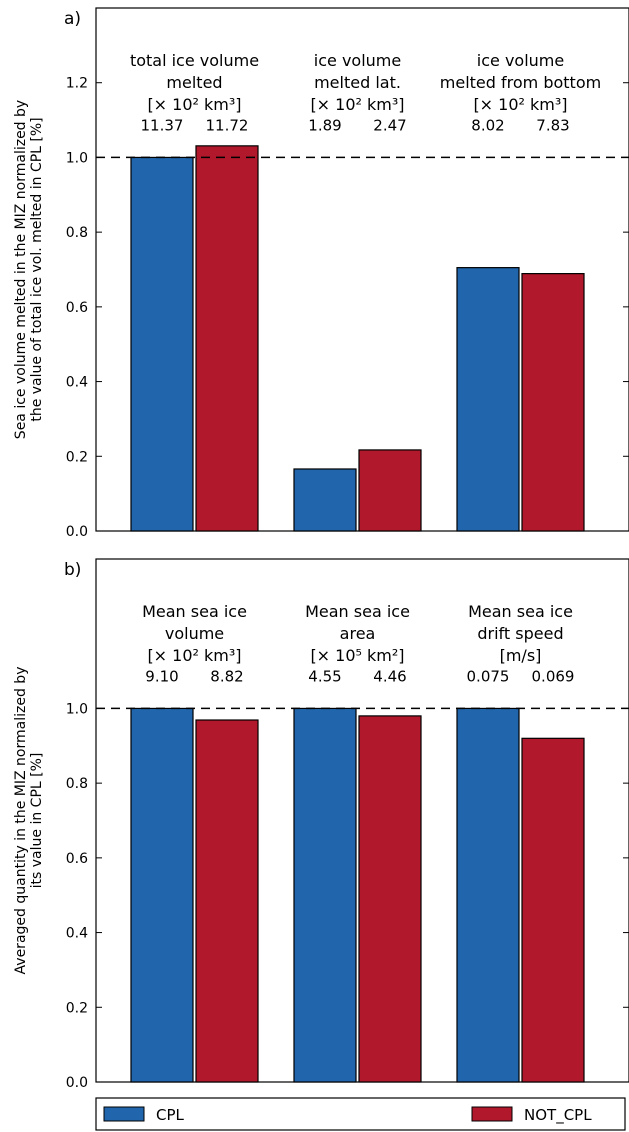 This screenshot has height=1132, width=629. I want to click on legend-label-cpl: CPL, so click(170, 1115).